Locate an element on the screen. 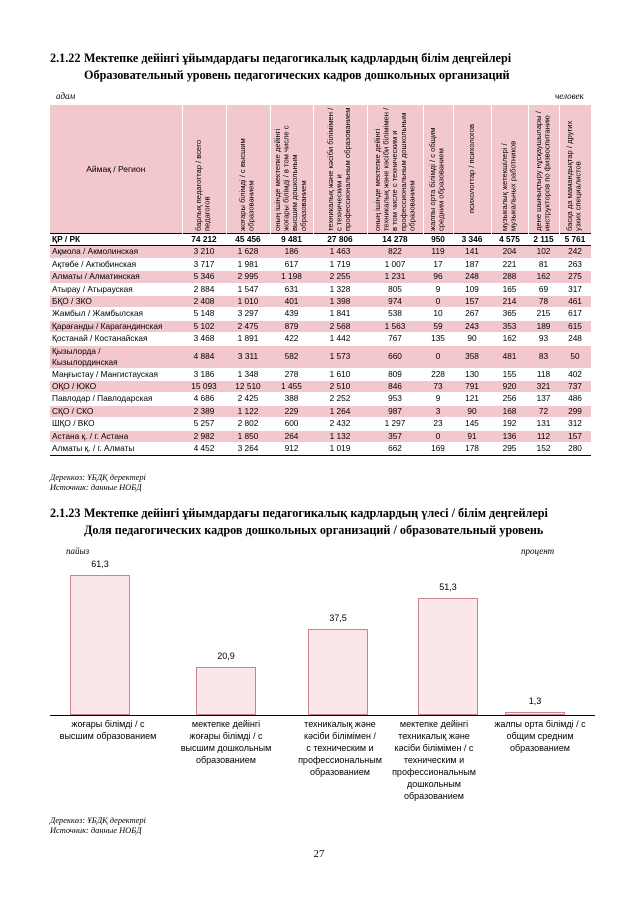 Image resolution: width=638 pixels, height=903 pixels. value-cell: 275 is located at coordinates (575, 277).